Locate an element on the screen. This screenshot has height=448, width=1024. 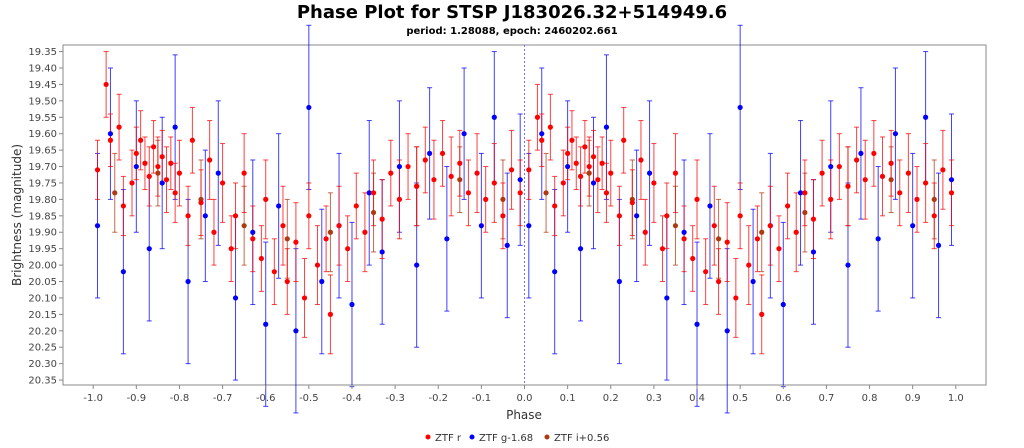
legend: ZTF r ZTF g-1.68 ZTF i+0.56 is located at coordinates (517, 438).